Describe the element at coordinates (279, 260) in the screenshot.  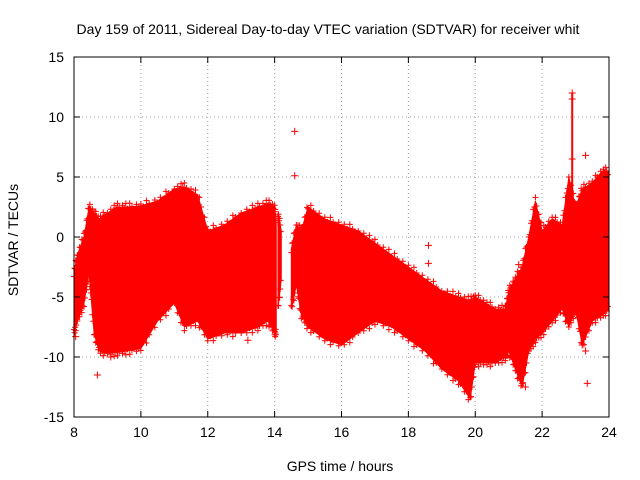
I see `series-band-2-edge-markers` at that location.